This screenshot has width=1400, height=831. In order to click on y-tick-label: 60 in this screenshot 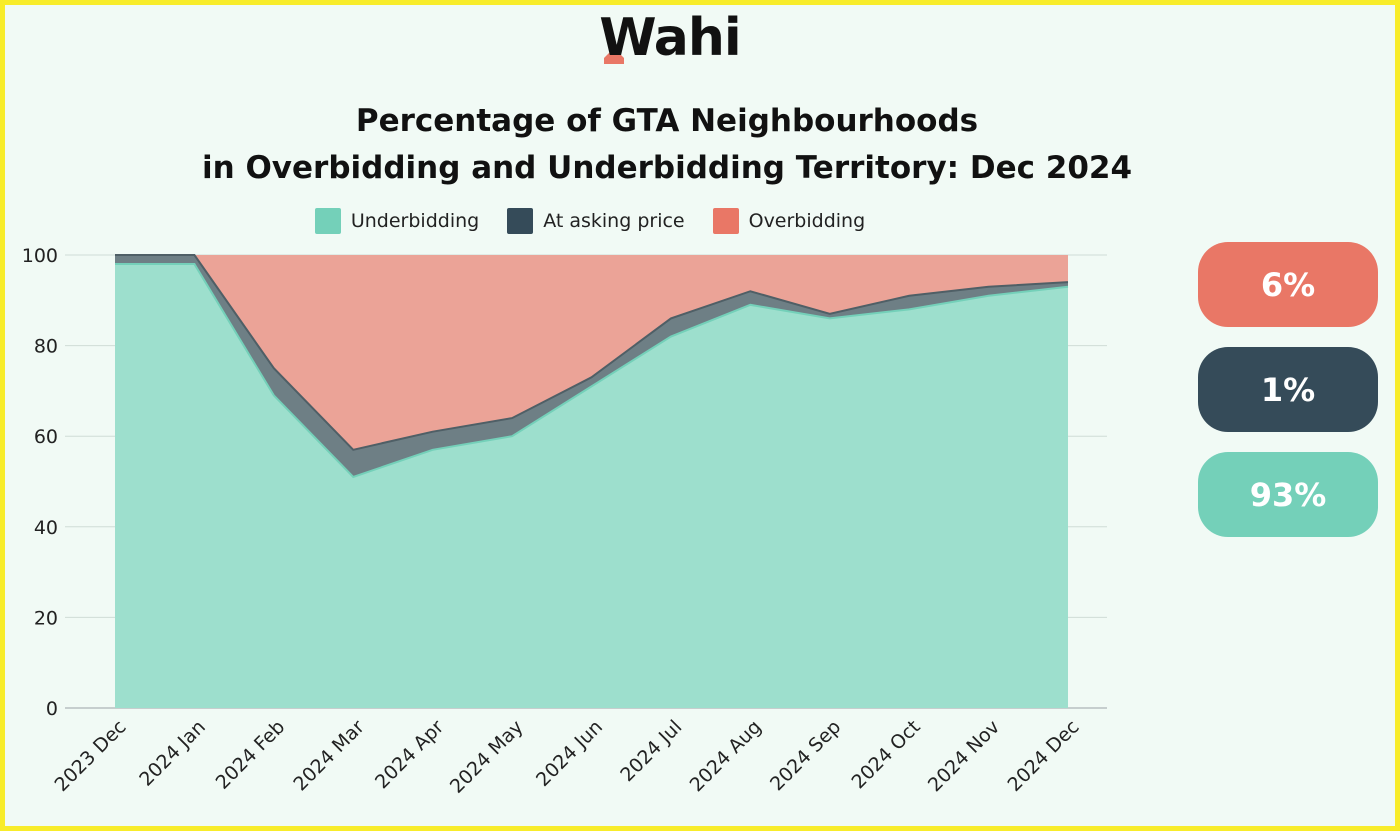, I will do `click(46, 437)`.